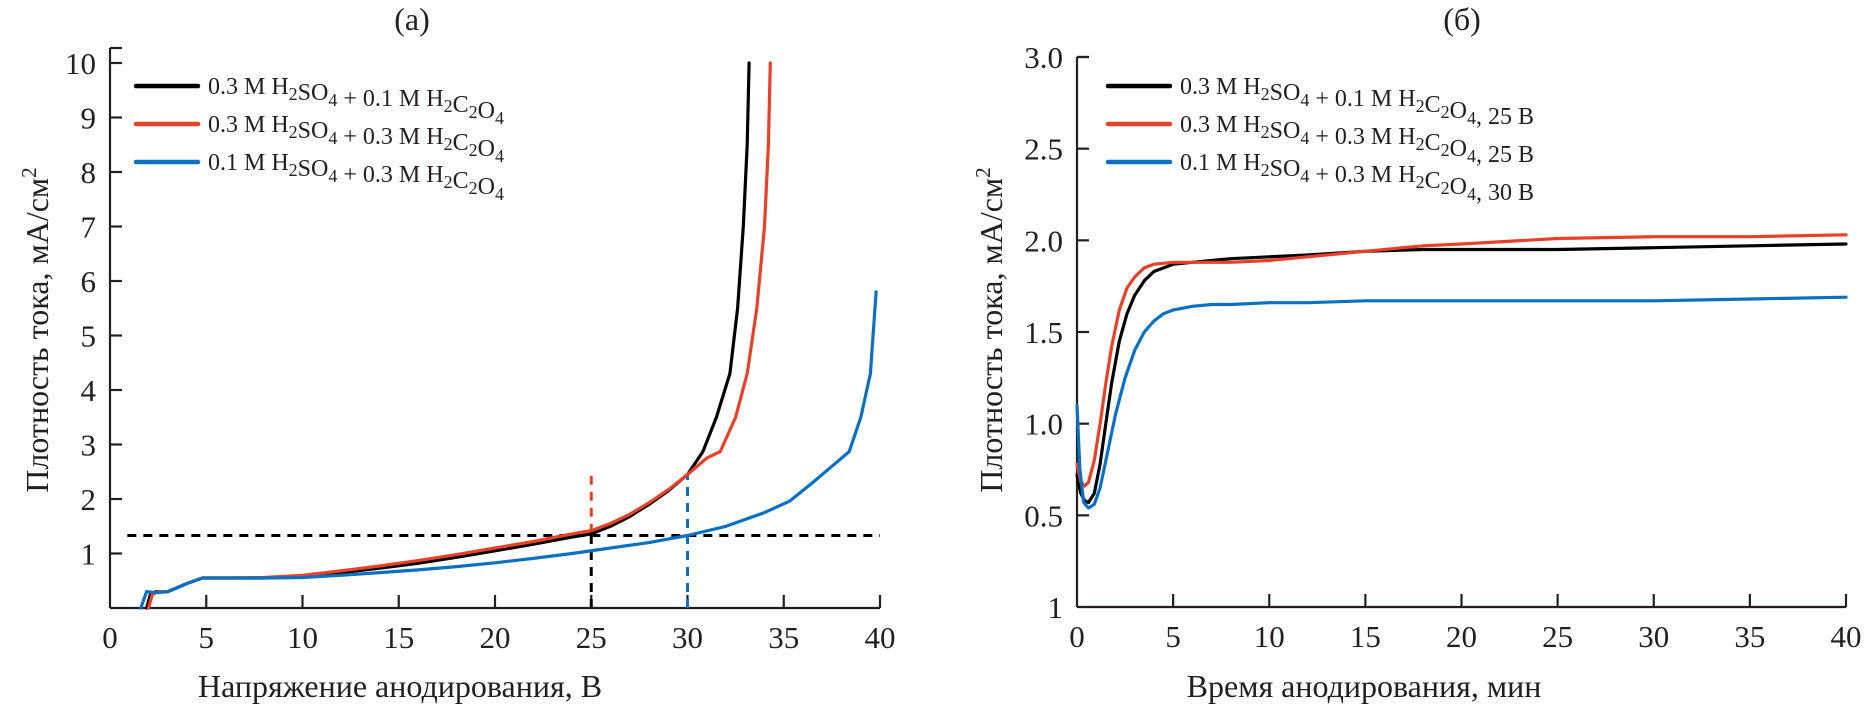 The height and width of the screenshot is (711, 1874). What do you see at coordinates (1043, 149) in the screenshot?
I see `y-tick-label: 2.5` at bounding box center [1043, 149].